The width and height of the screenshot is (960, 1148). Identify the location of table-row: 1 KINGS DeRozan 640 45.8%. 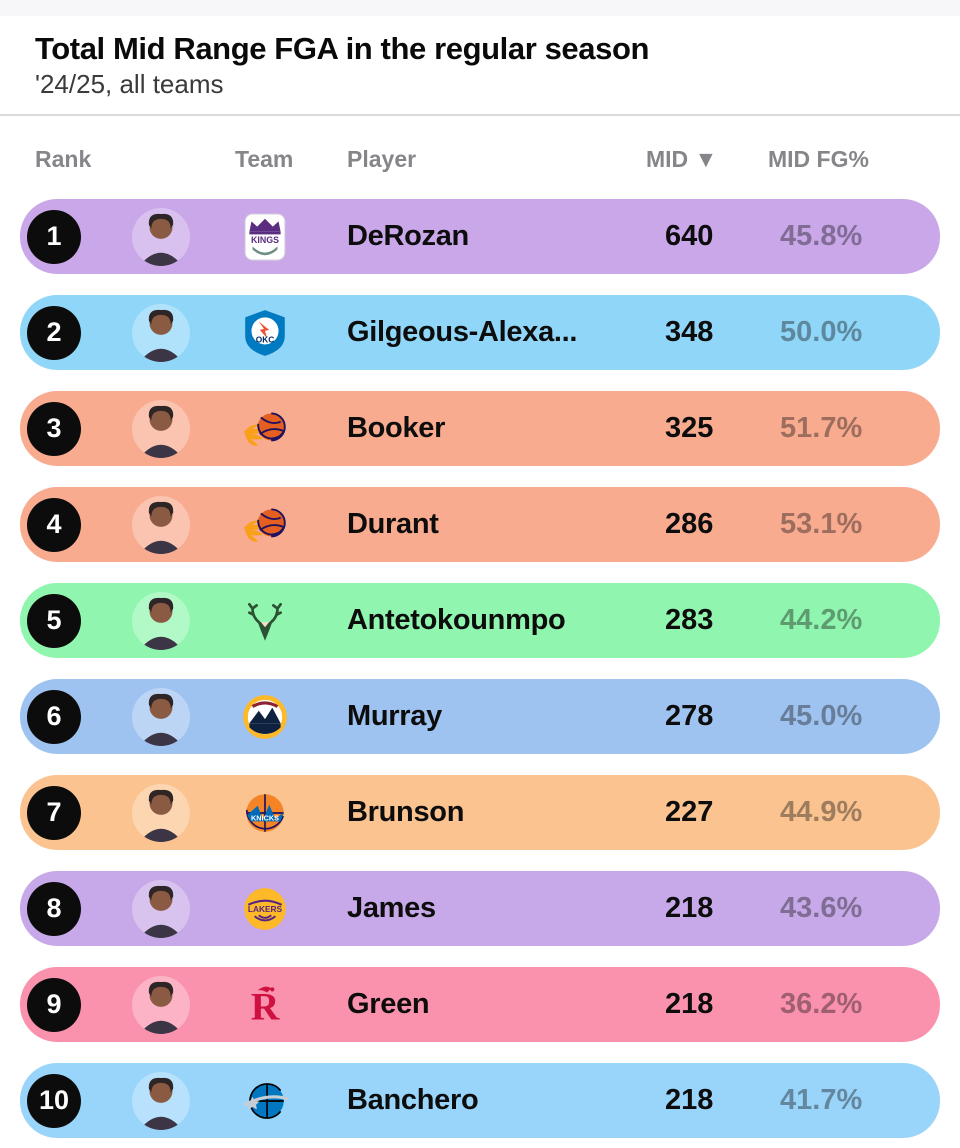
(480, 237).